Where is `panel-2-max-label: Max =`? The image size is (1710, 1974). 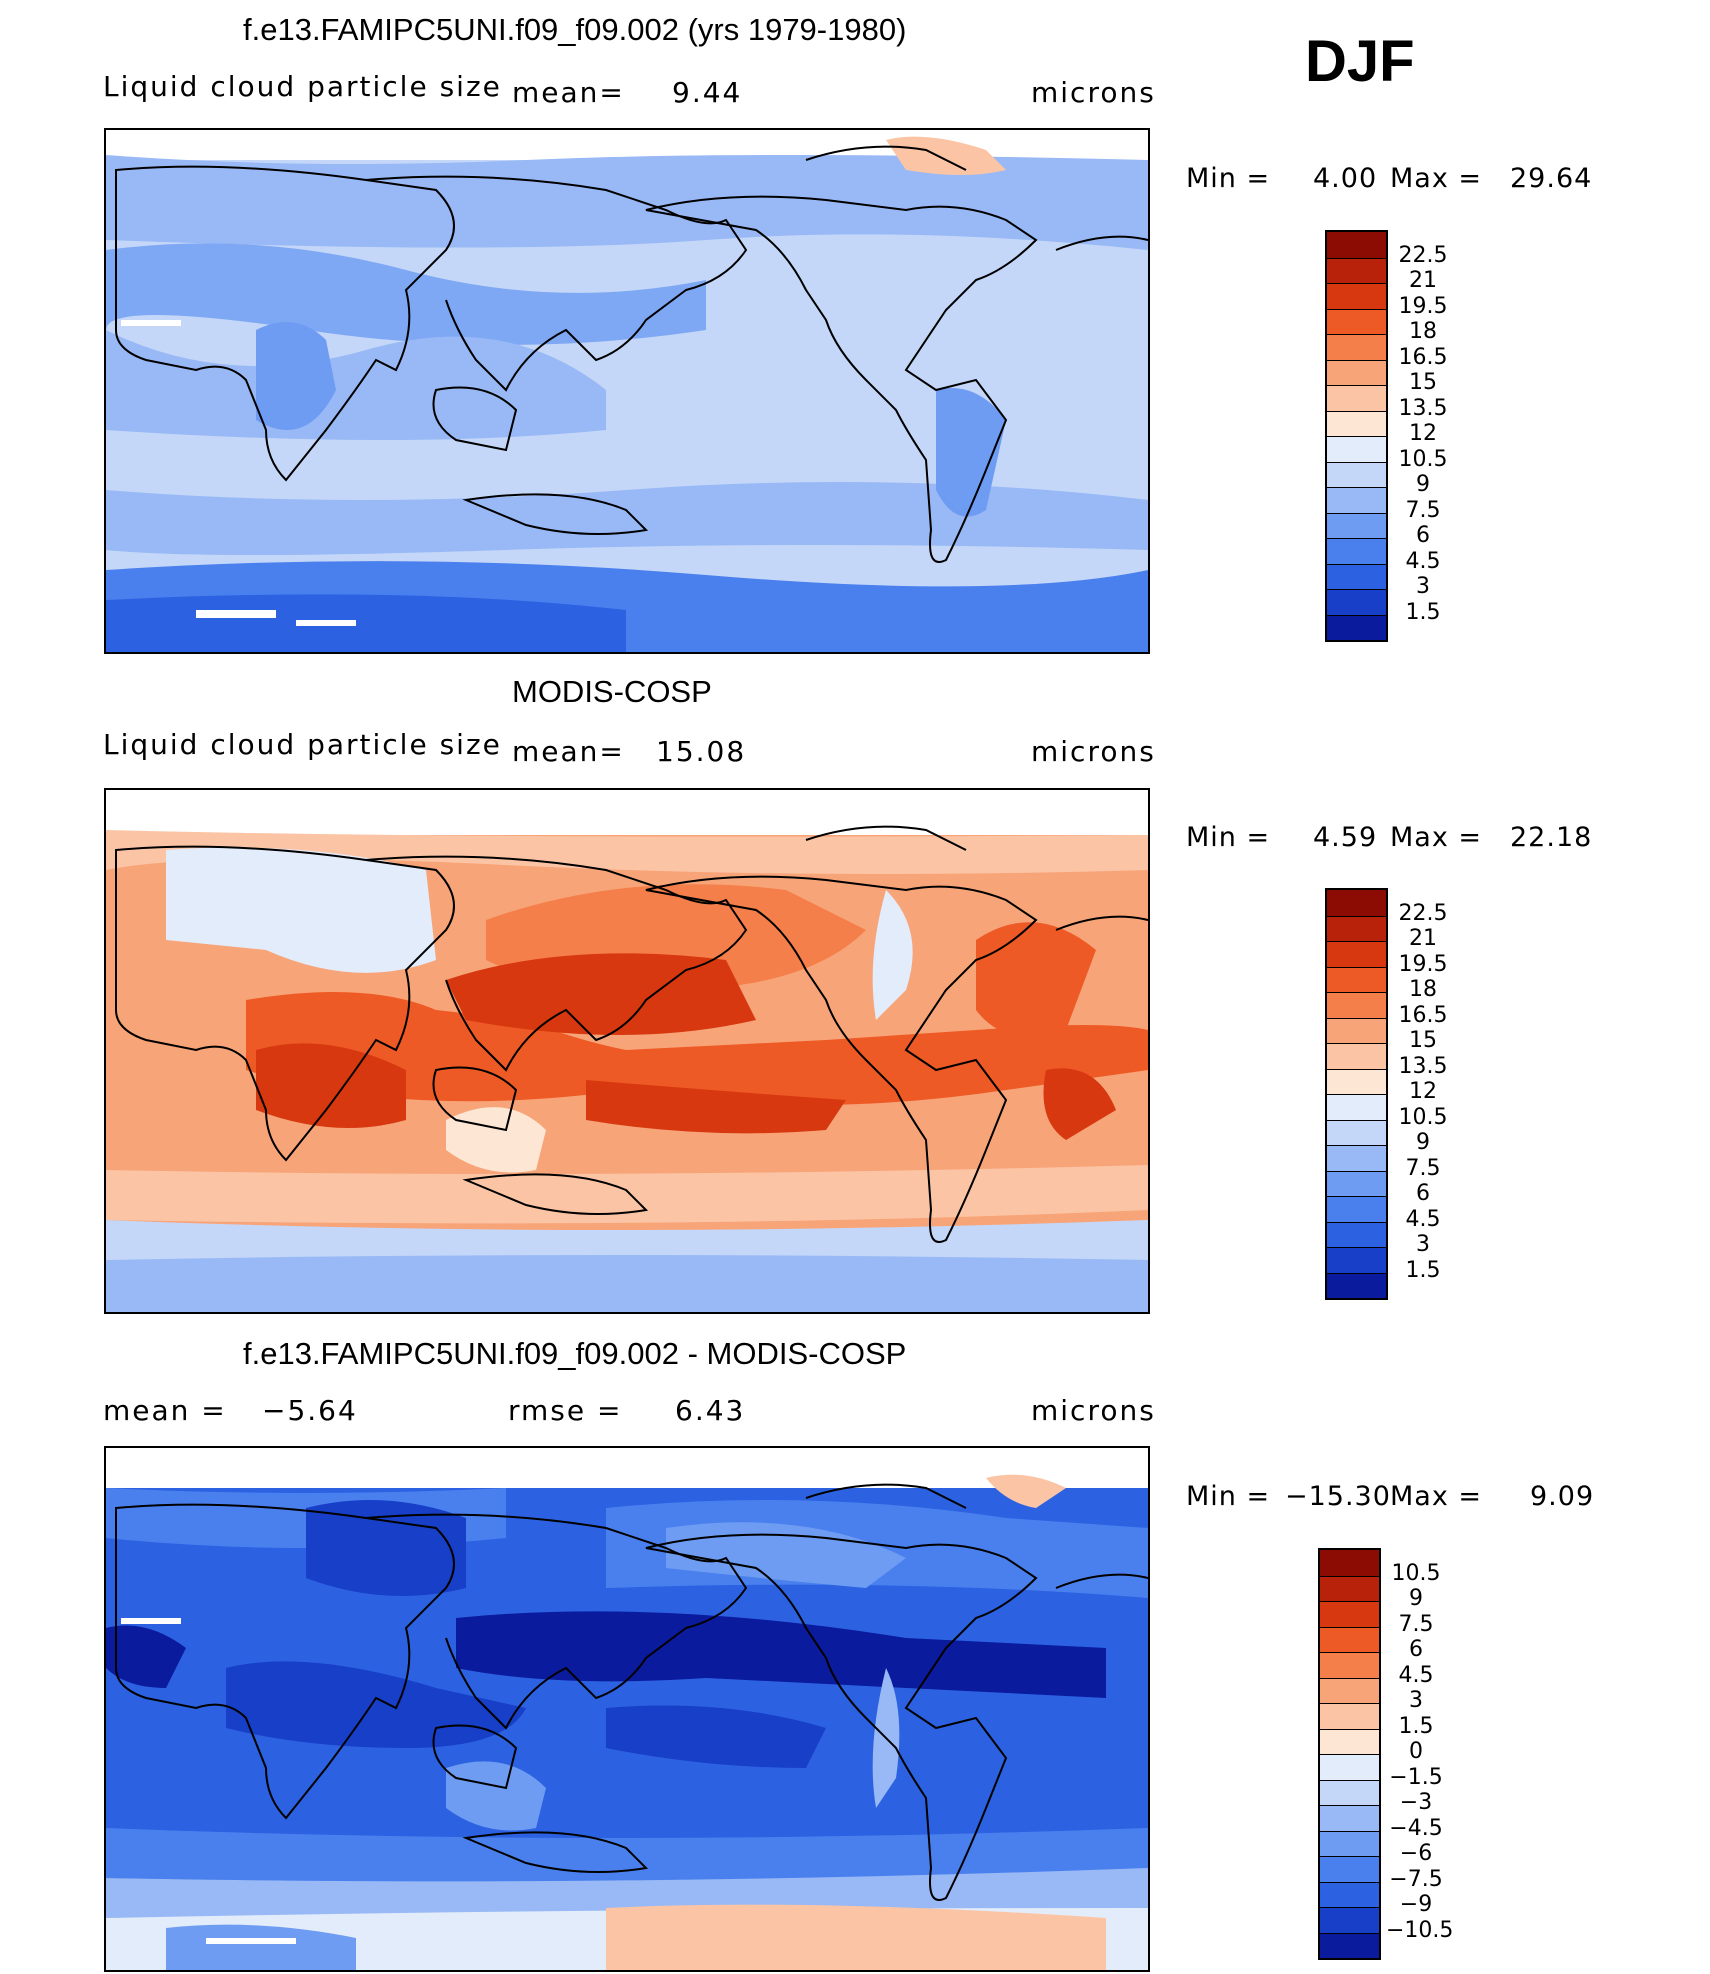 panel-2-max-label: Max = is located at coordinates (1436, 837).